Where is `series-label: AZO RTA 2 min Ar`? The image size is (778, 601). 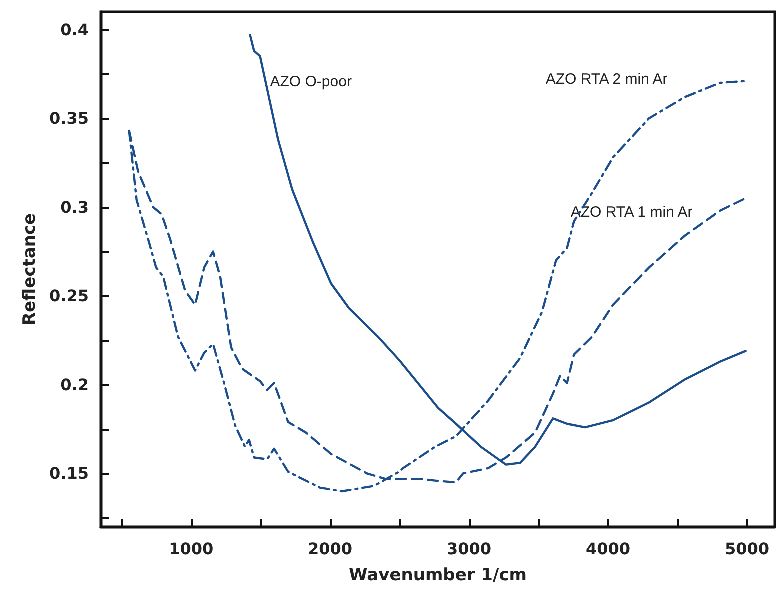 series-label: AZO RTA 2 min Ar is located at coordinates (607, 79).